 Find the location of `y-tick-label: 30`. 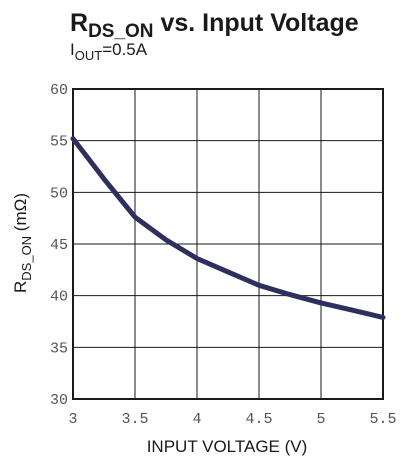

y-tick-label: 30 is located at coordinates (59, 400).